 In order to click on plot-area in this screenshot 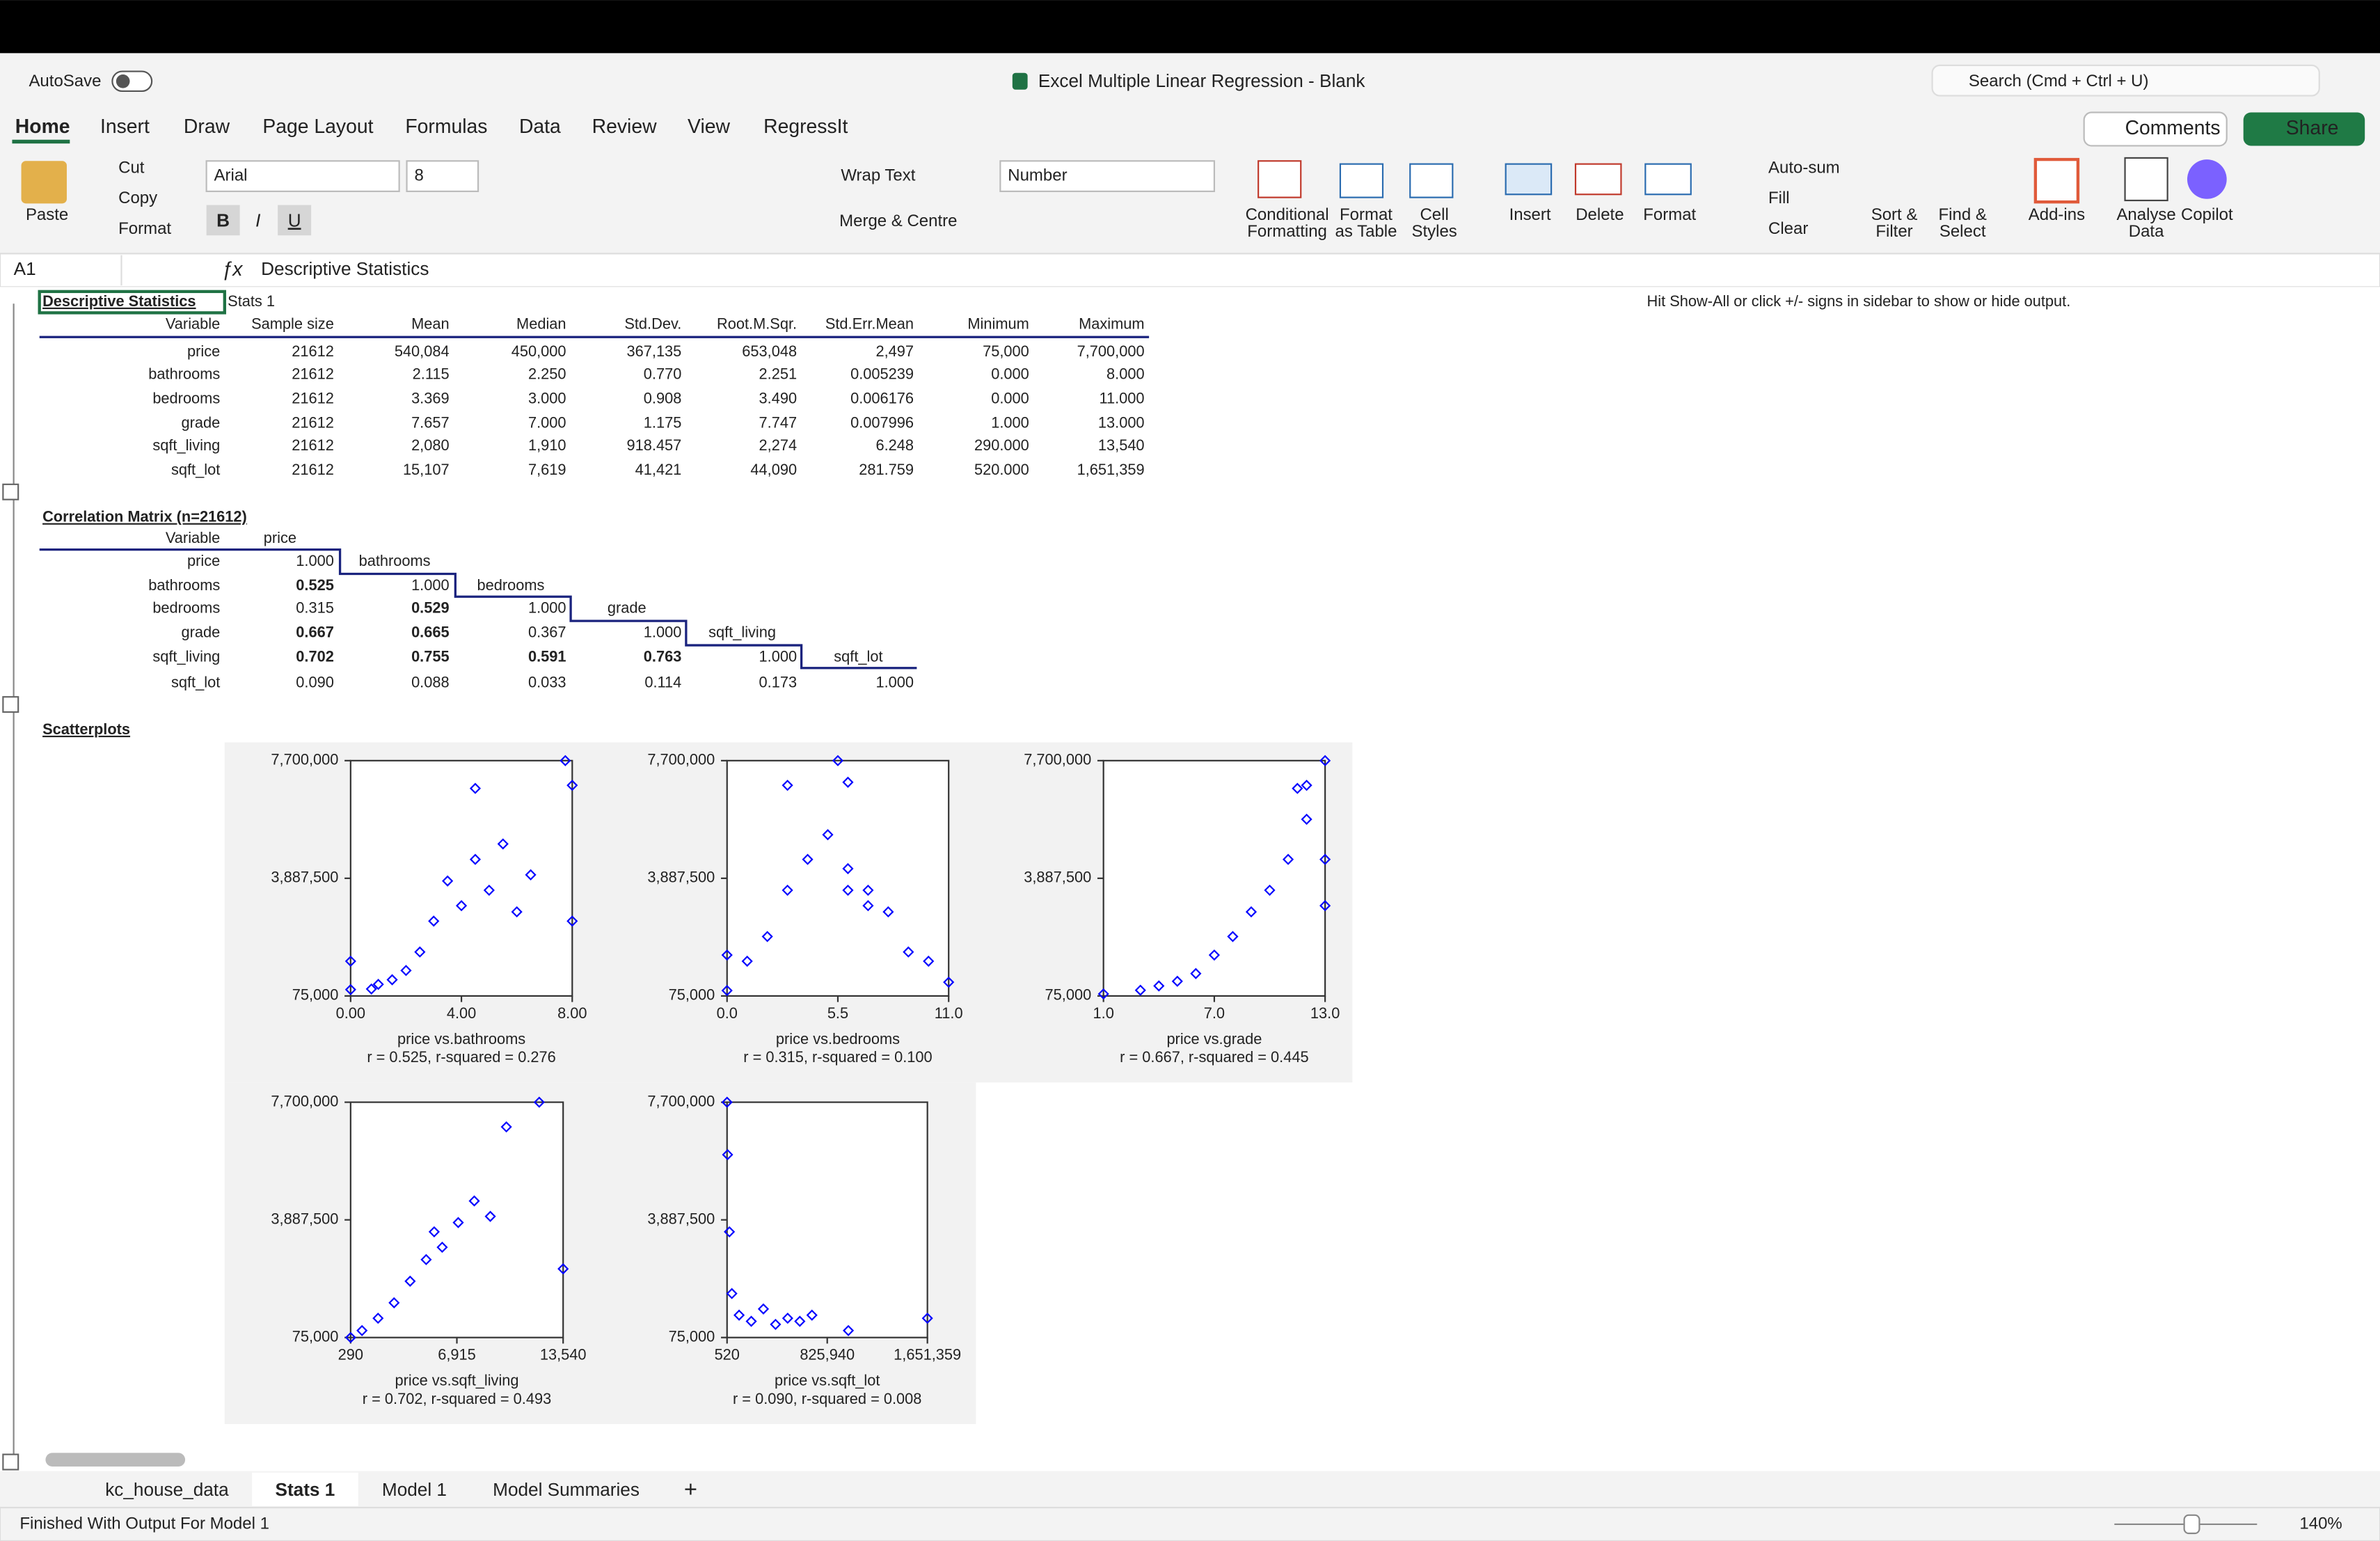, I will do `click(461, 878)`.